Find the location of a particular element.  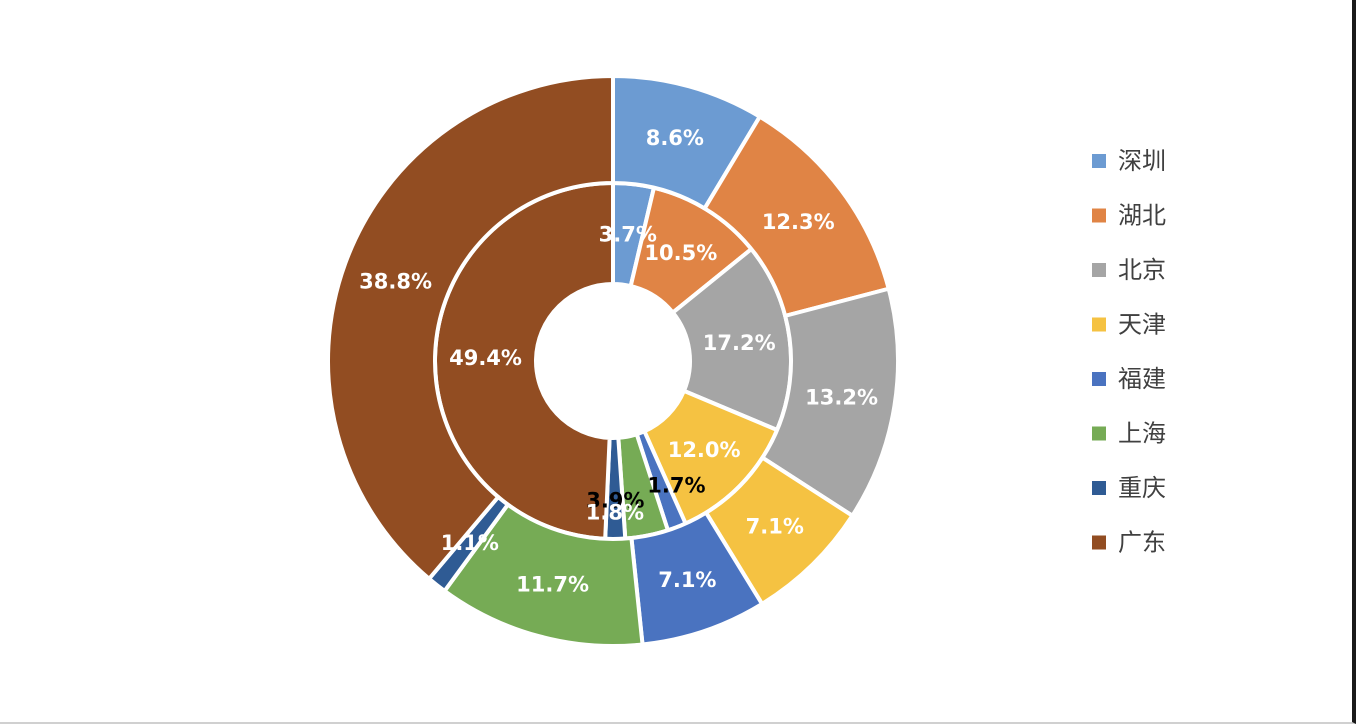

outer-label-7: 1.1% is located at coordinates (470, 543).